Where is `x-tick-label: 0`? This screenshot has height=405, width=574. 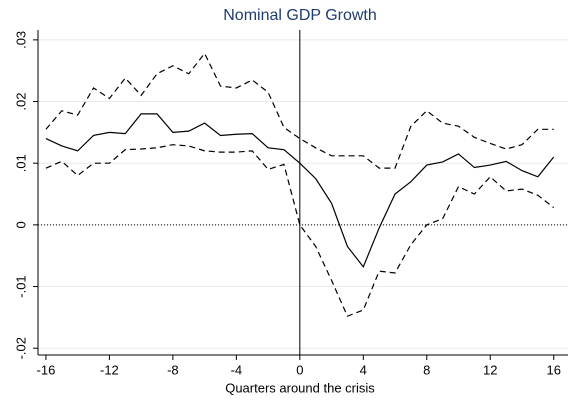 x-tick-label: 0 is located at coordinates (299, 369).